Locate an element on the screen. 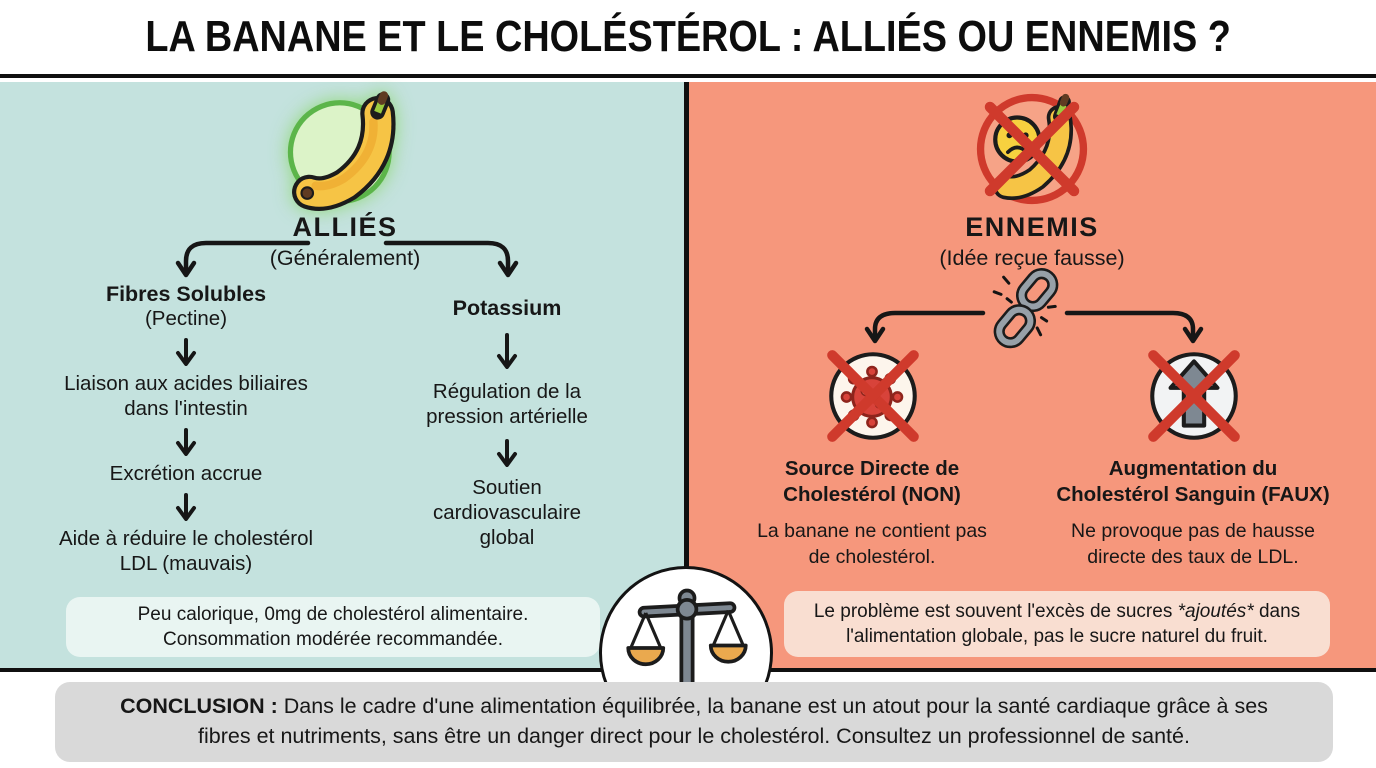 This screenshot has height=768, width=1376. flow-step: Soutien cardiovasculaire global is located at coordinates (507, 512).